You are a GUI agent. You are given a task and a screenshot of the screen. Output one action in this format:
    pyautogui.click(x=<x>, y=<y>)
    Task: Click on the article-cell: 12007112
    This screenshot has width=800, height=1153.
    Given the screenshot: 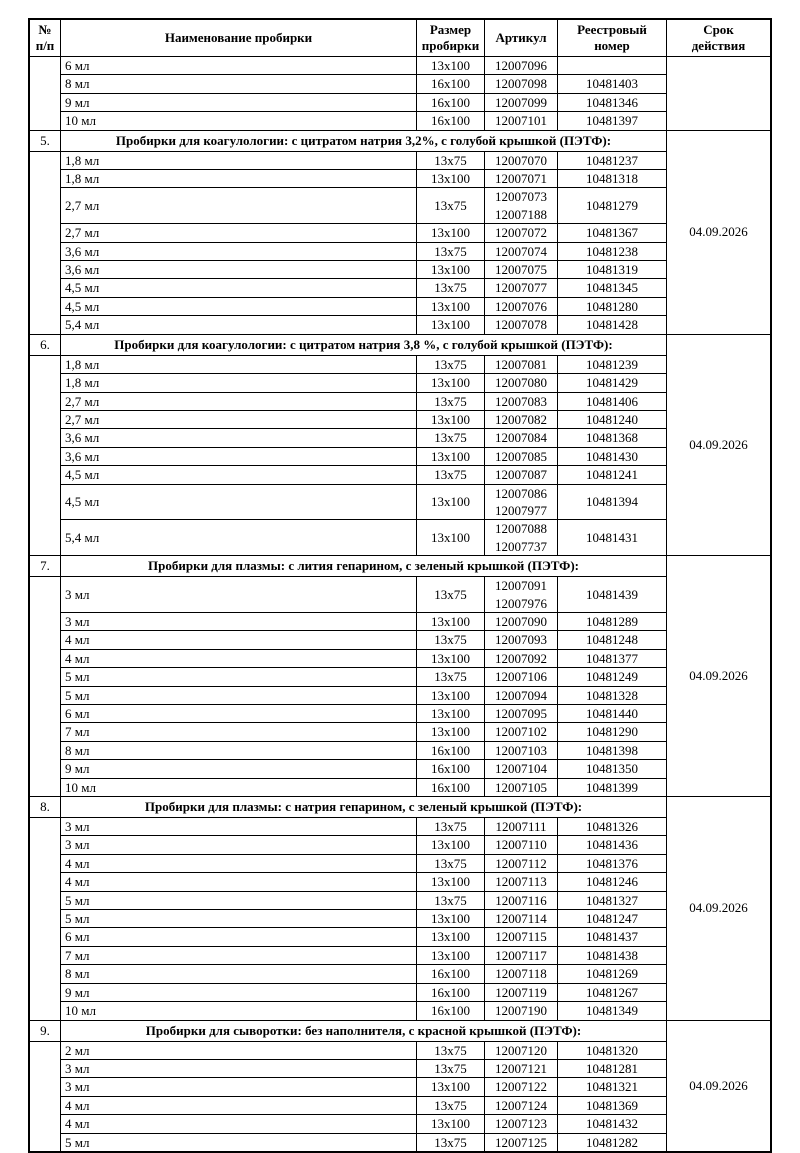 What is the action you would take?
    pyautogui.click(x=520, y=863)
    